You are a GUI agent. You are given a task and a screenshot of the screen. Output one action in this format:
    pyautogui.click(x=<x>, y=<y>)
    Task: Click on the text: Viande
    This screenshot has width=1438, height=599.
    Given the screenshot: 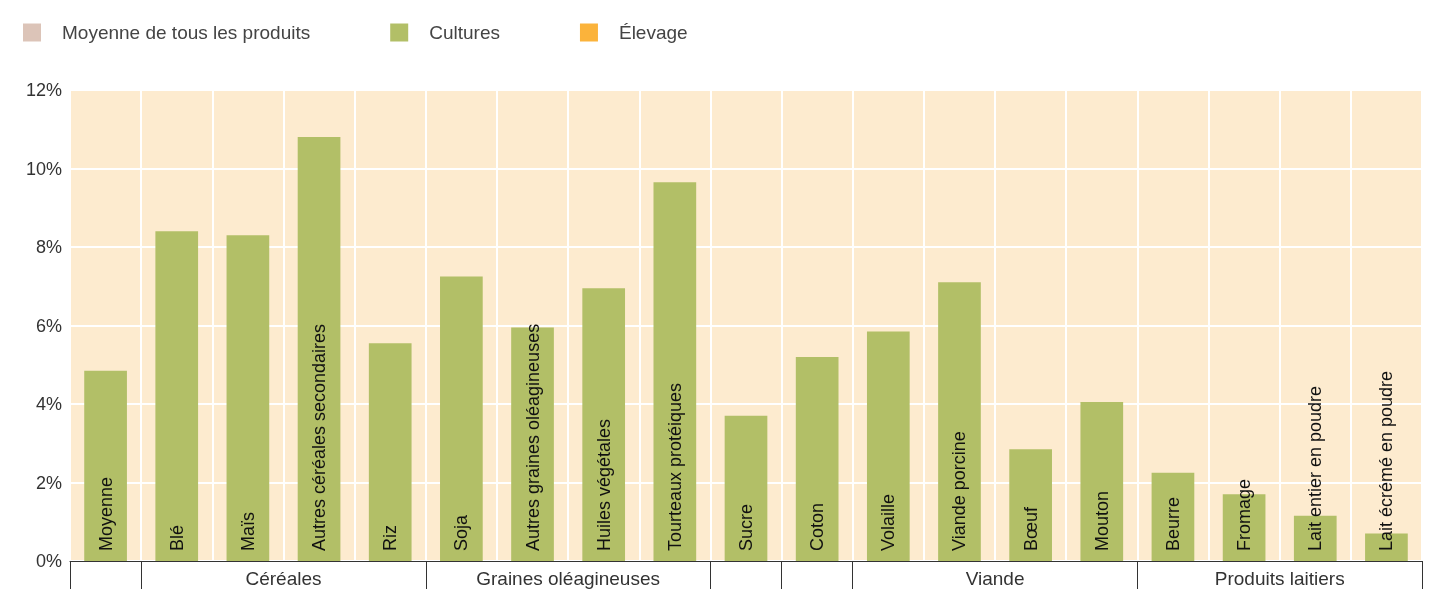 What is the action you would take?
    pyautogui.click(x=995, y=578)
    